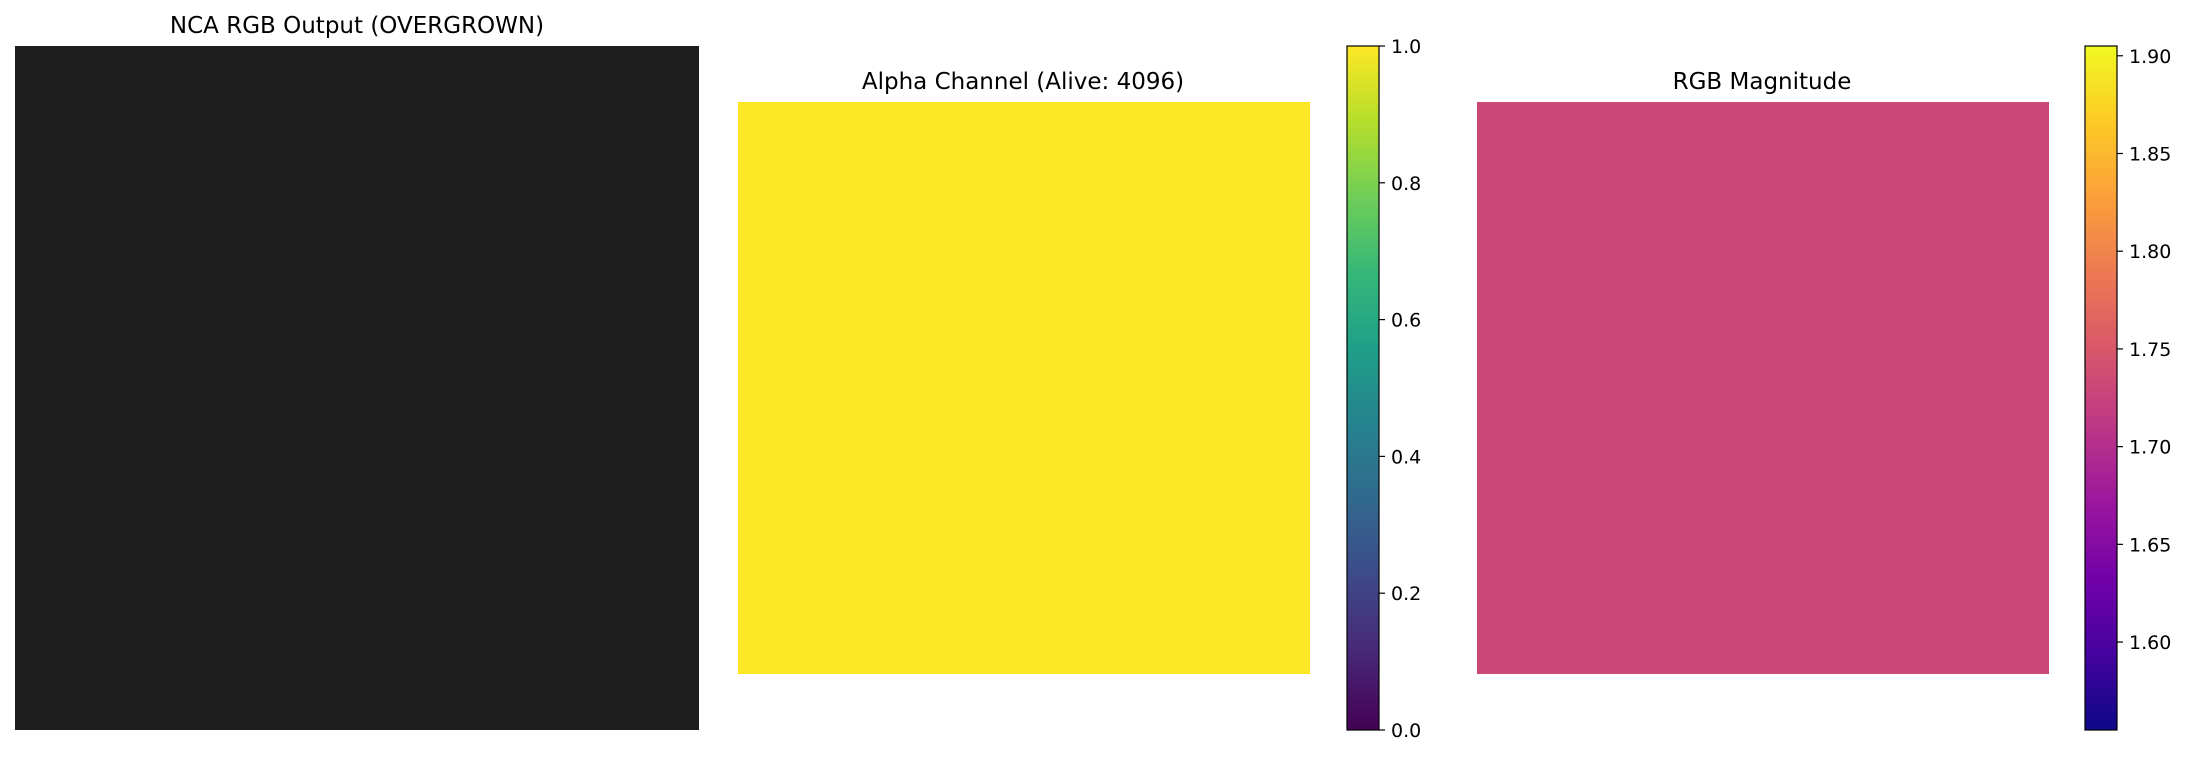 The image size is (2194, 757). What do you see at coordinates (2150, 154) in the screenshot?
I see `colorbar-tick-label: 1.85` at bounding box center [2150, 154].